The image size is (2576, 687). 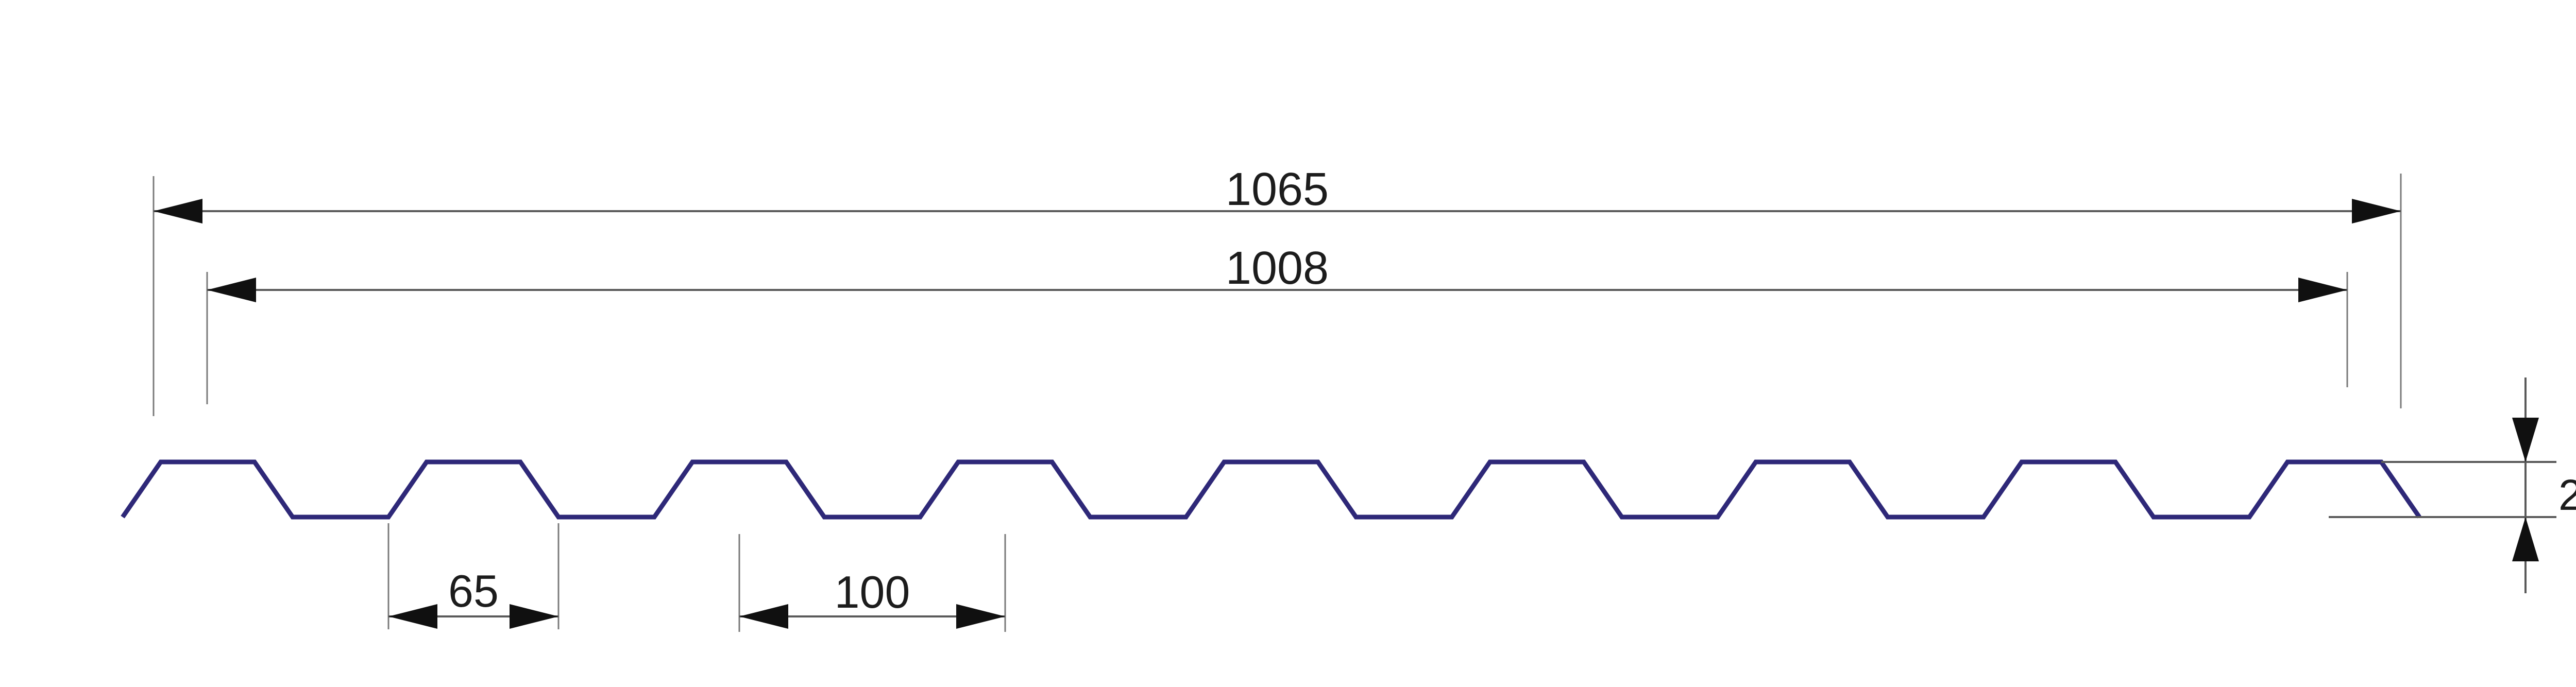 What do you see at coordinates (2526, 539) in the screenshot?
I see `arrowhead-up` at bounding box center [2526, 539].